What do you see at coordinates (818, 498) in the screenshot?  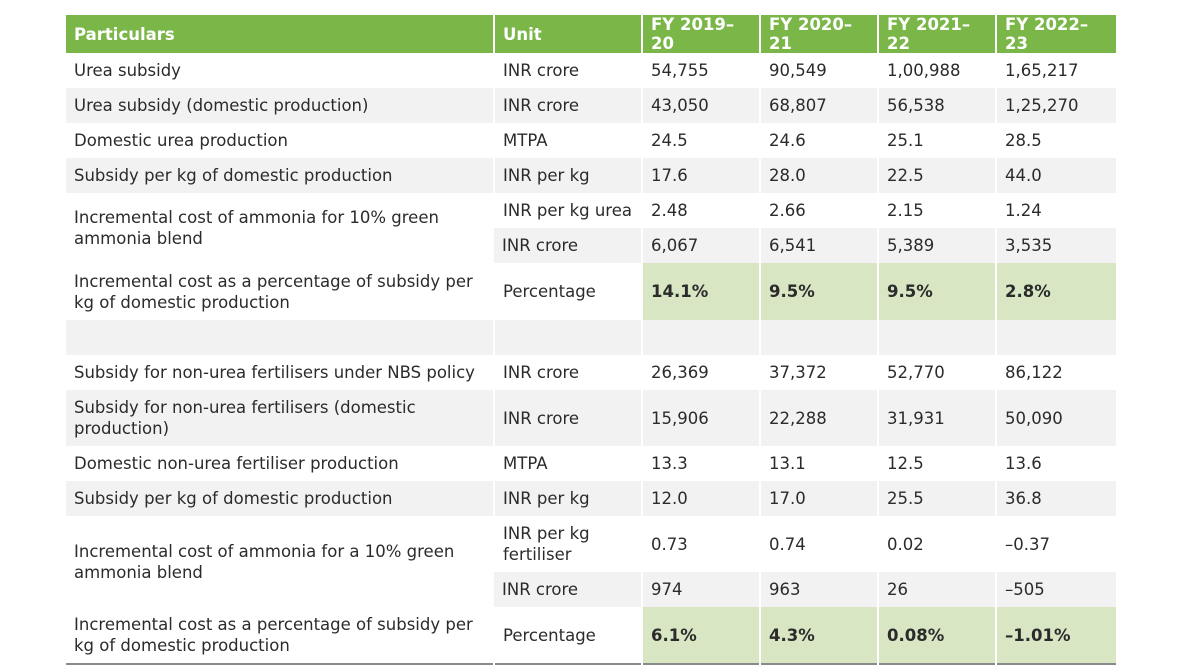 I see `row-value: 17.0` at bounding box center [818, 498].